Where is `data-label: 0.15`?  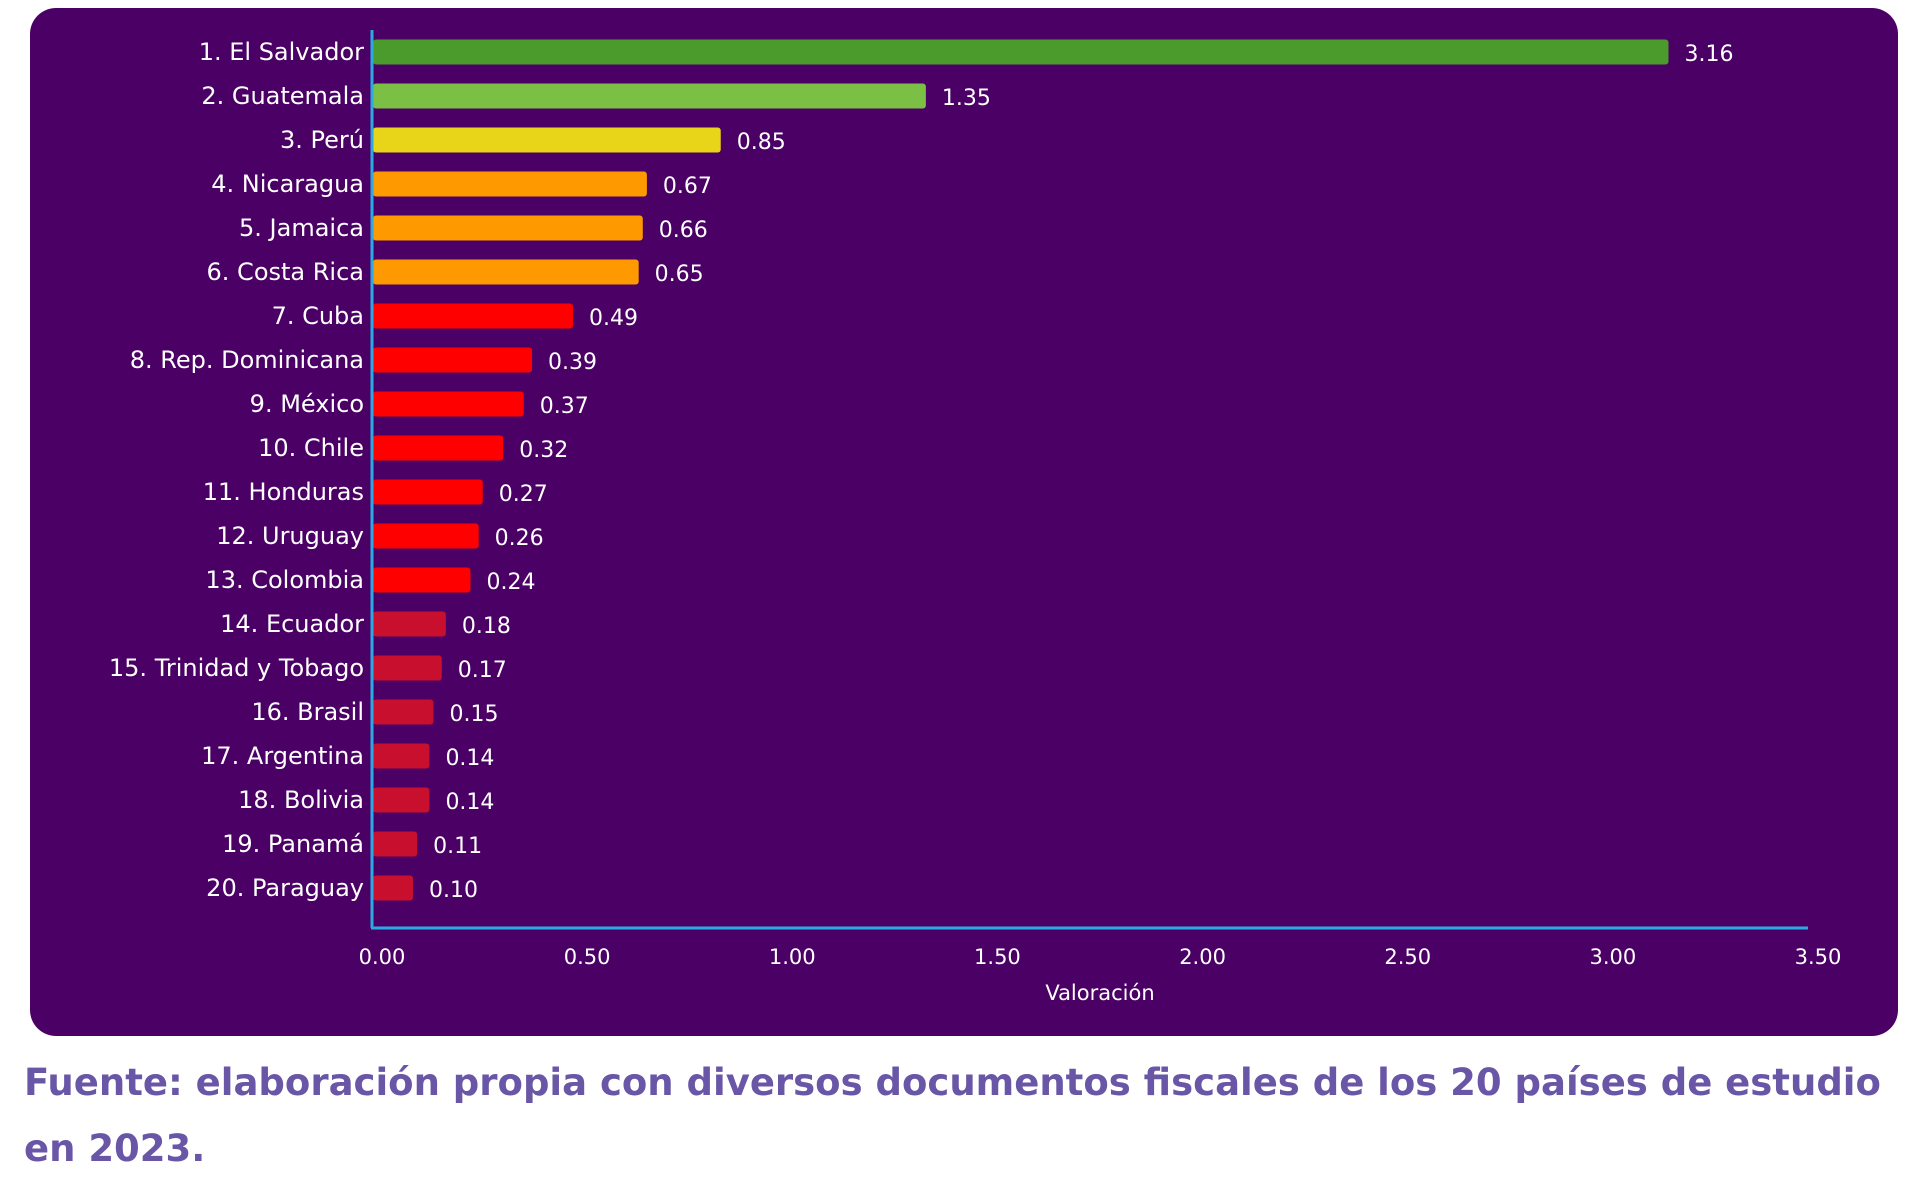 data-label: 0.15 is located at coordinates (474, 714).